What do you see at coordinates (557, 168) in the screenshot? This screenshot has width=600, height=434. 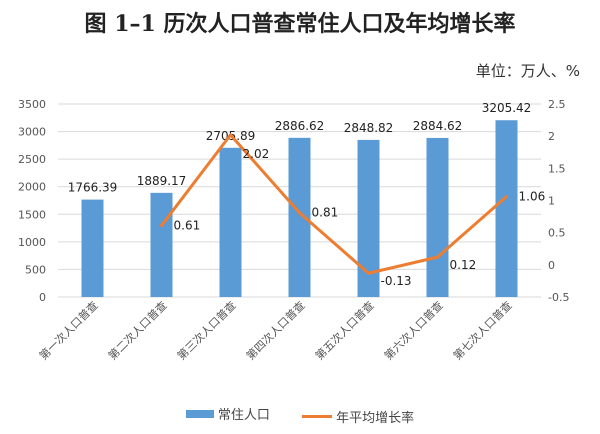 I see `right-tick-label: 1.5` at bounding box center [557, 168].